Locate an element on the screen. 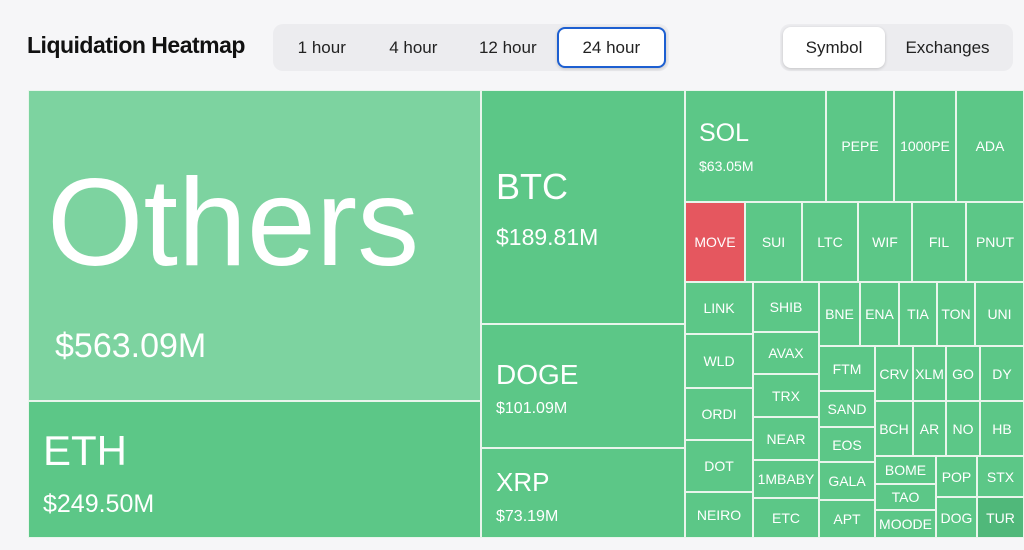 The image size is (1024, 550). treemap-tile-sui: SUI is located at coordinates (773, 242).